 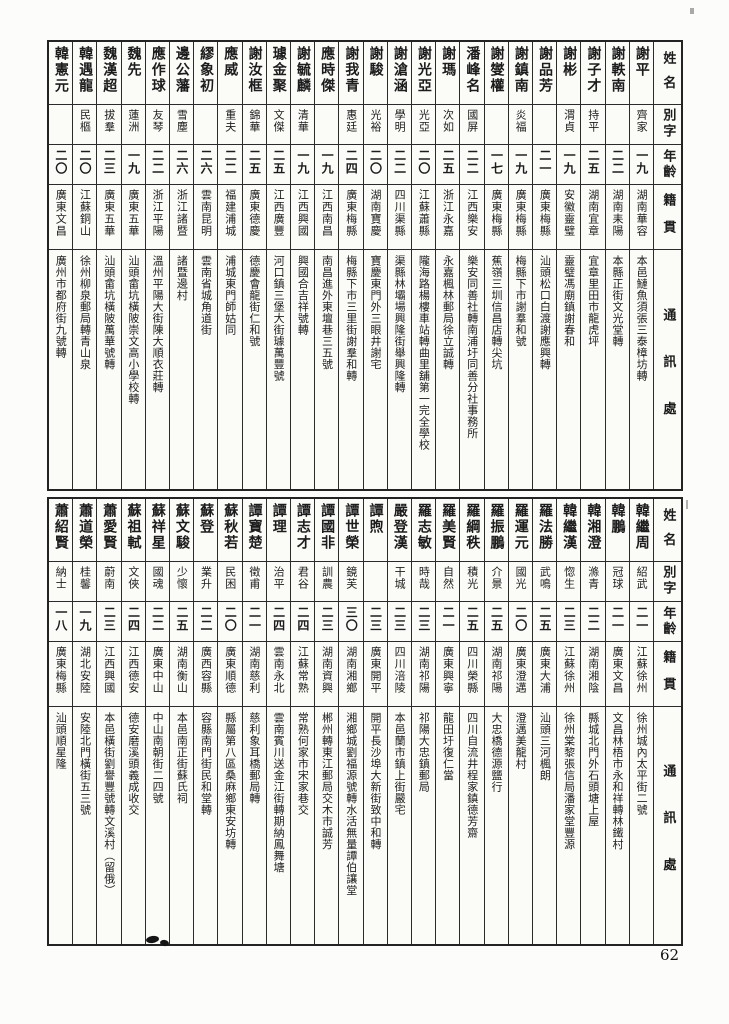 I want to click on header-name: 姓名, so click(x=667, y=73).